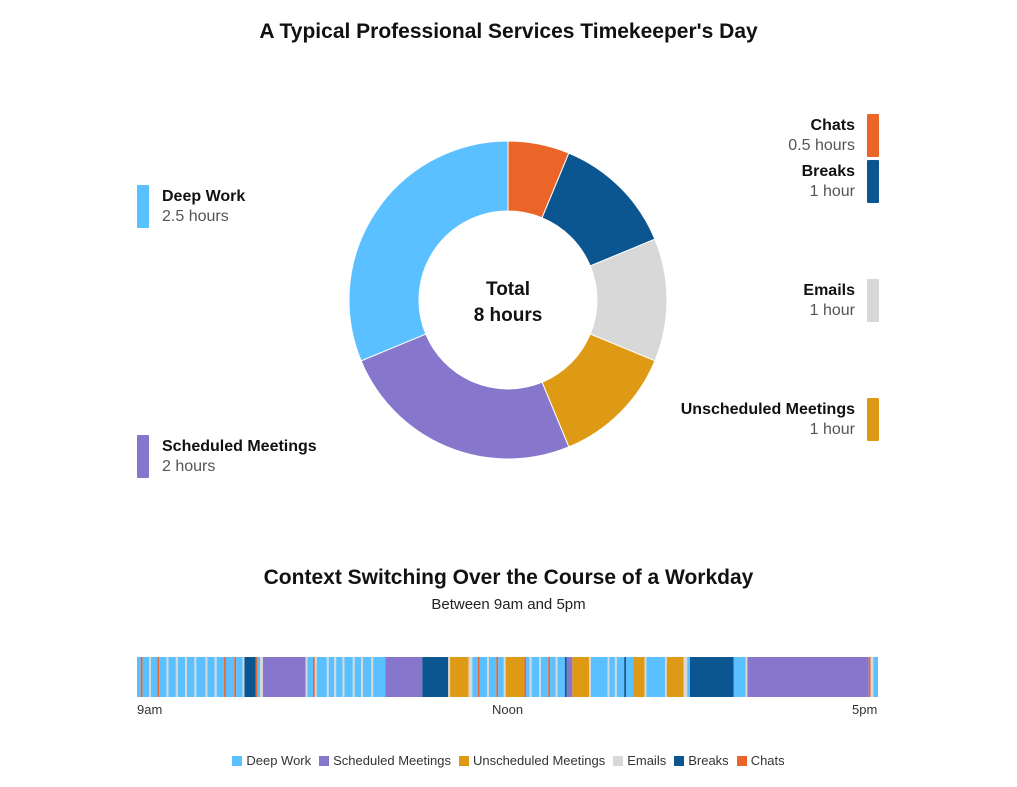 The width and height of the screenshot is (1017, 787). What do you see at coordinates (204, 196) in the screenshot?
I see `callout-deep-work-name: Deep Work` at bounding box center [204, 196].